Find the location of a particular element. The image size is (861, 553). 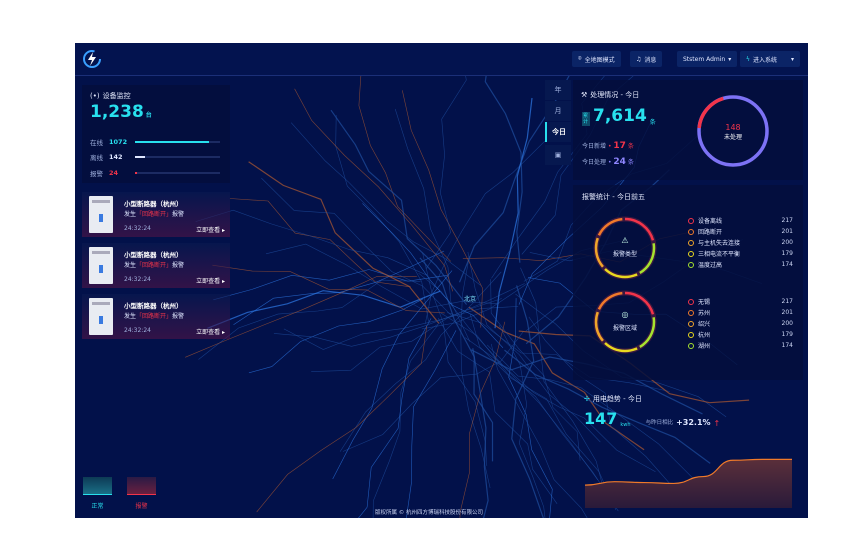

location-pin-icon: ⌾ is located at coordinates (580, 58).